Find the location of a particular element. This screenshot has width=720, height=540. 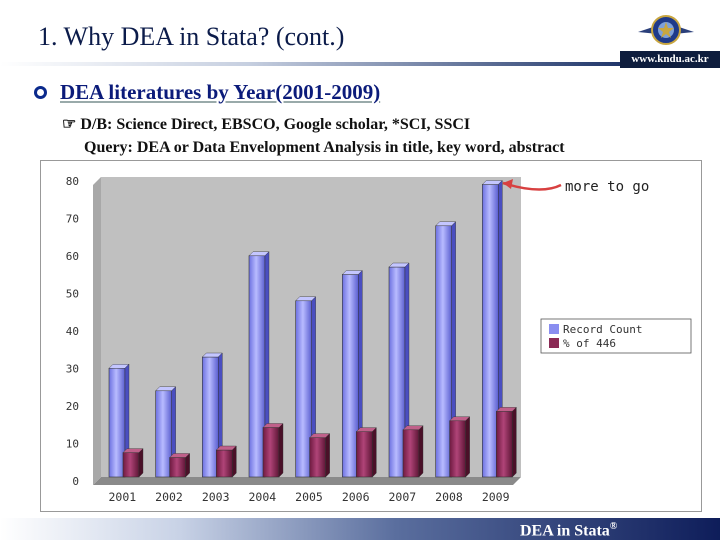

footer-text: DEA in Stata® is located at coordinates (568, 530).